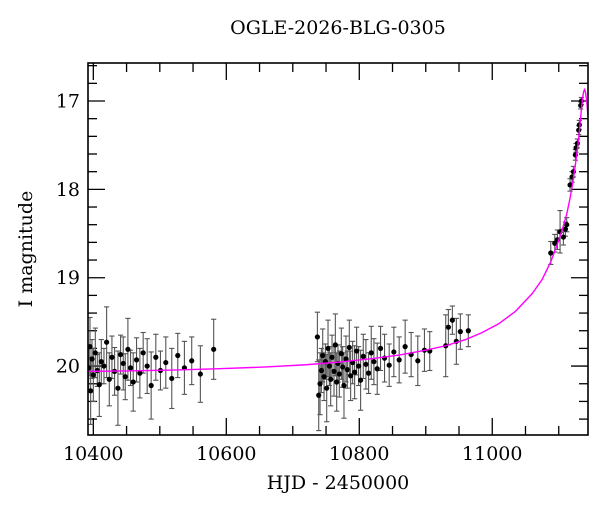  Describe the element at coordinates (93, 454) in the screenshot. I see `x-tick-label: 10400` at that location.